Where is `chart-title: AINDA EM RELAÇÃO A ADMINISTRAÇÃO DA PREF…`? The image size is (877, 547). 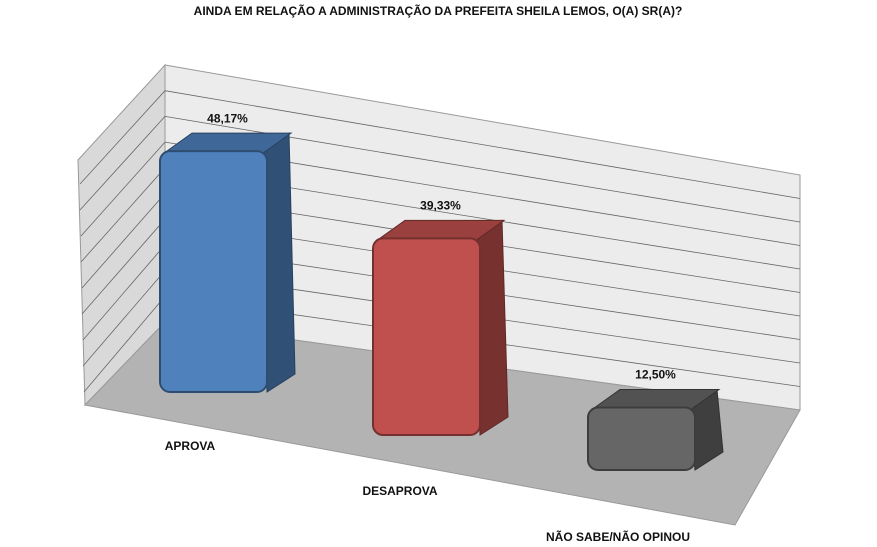 chart-title: AINDA EM RELAÇÃO A ADMINISTRAÇÃO DA PREF… is located at coordinates (438, 10).